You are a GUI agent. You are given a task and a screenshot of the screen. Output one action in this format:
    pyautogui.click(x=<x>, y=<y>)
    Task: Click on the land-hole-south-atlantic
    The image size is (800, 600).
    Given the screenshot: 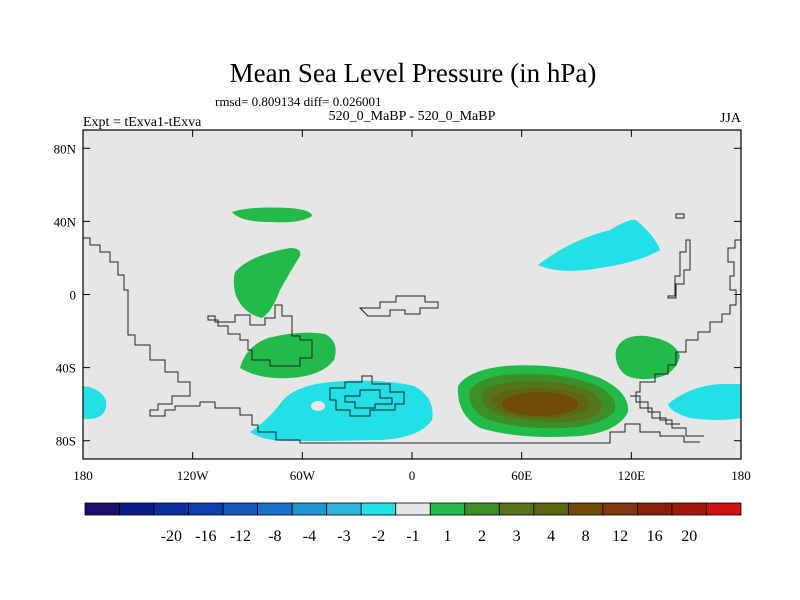 What is the action you would take?
    pyautogui.click(x=318, y=406)
    